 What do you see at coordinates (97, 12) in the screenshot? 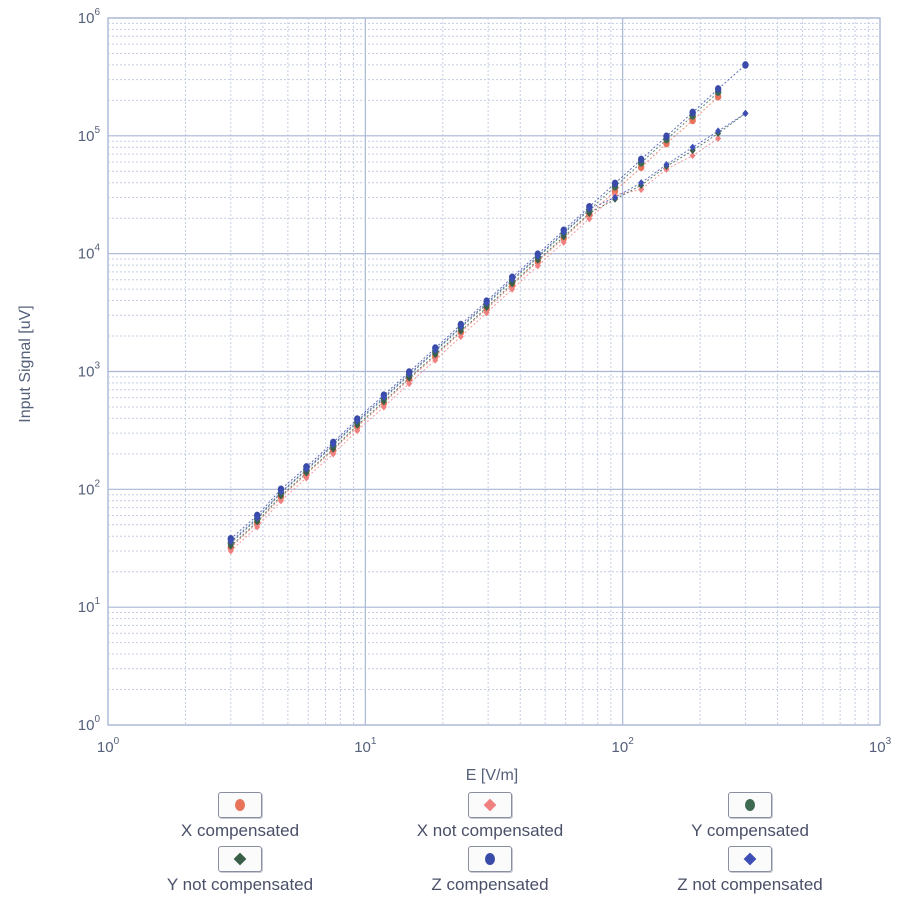
I see `tick-exponent: 6` at bounding box center [97, 12].